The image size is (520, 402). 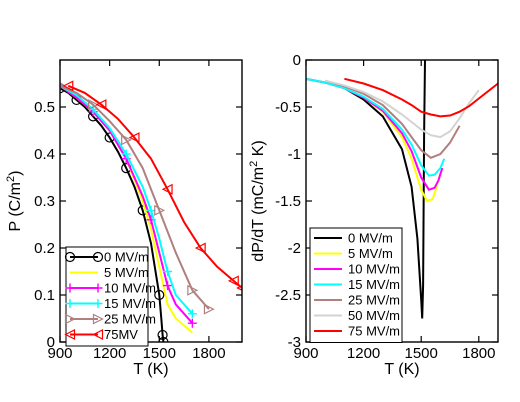 What do you see at coordinates (44, 248) in the screenshot?
I see `y-tick-label: 0.2` at bounding box center [44, 248].